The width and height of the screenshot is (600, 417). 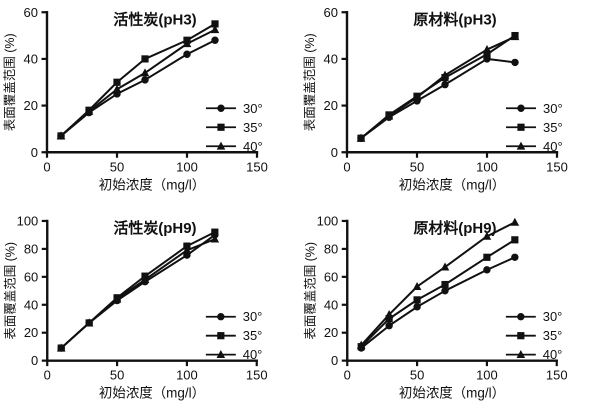 I want to click on y-ticks: 0 20 40 60 80 100, so click(x=332, y=290).